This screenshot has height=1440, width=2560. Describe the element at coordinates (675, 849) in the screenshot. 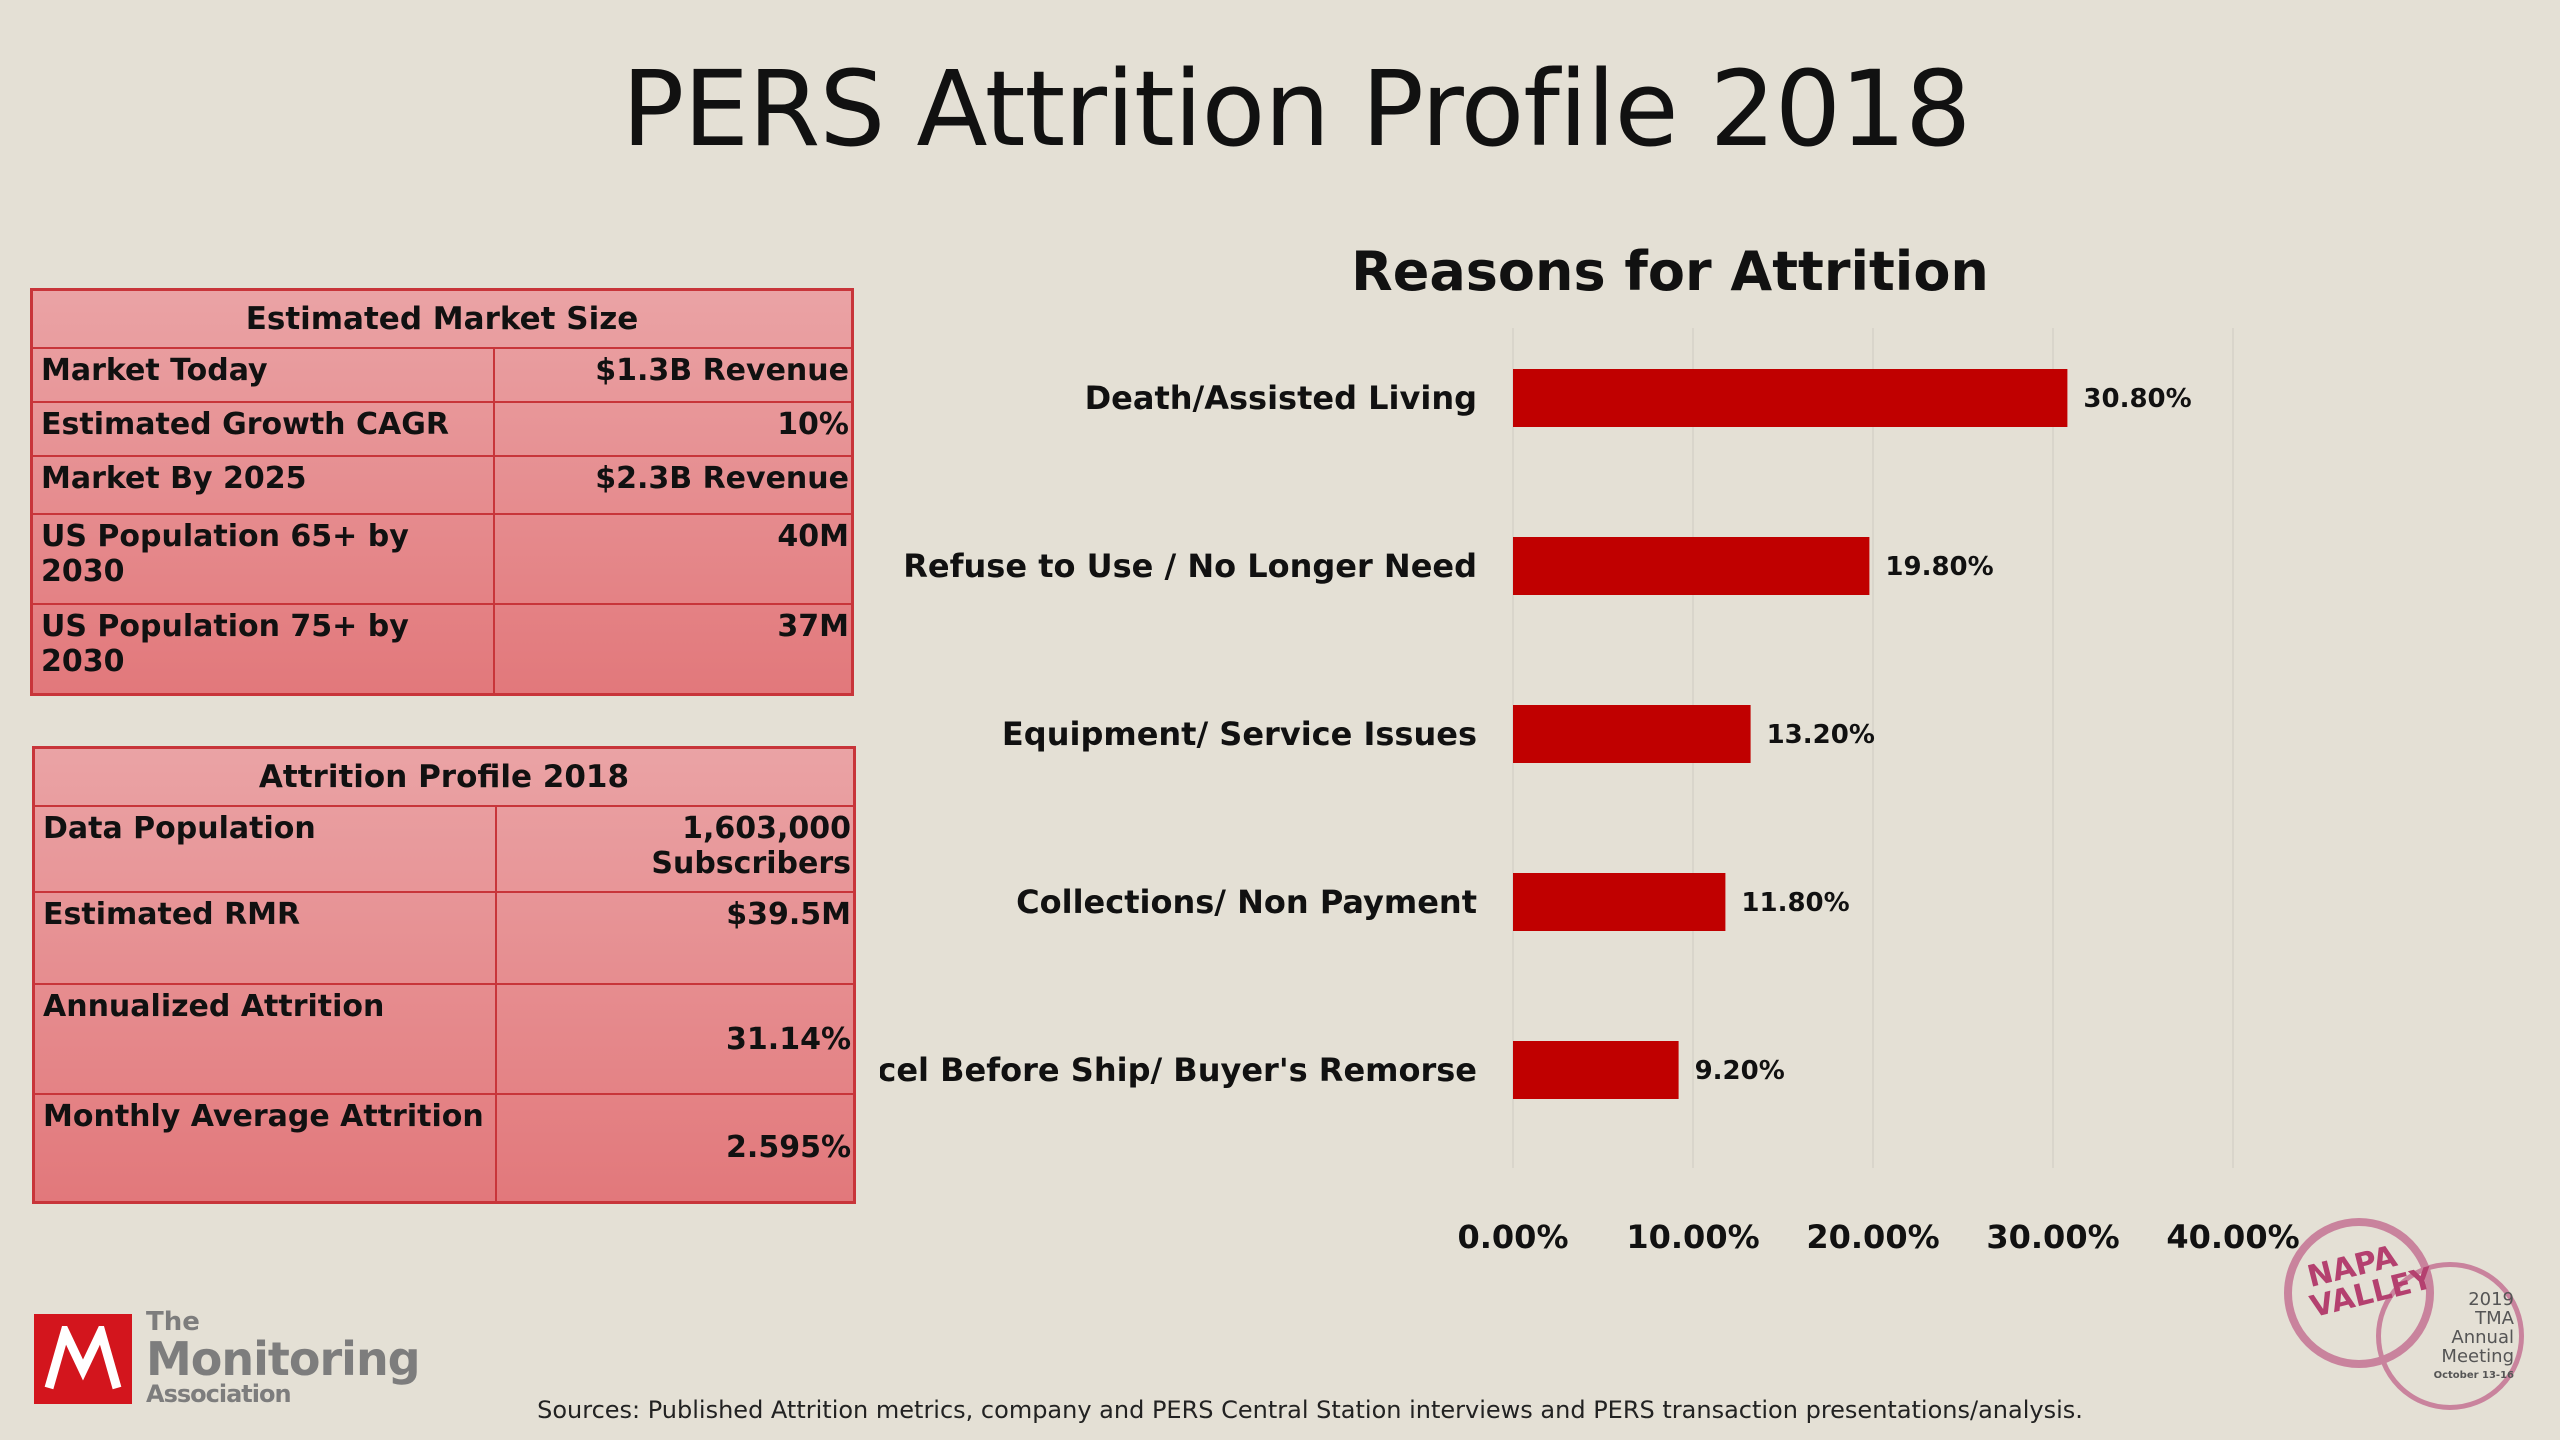

I see `row-value: 1,603,000 Subscribers` at that location.